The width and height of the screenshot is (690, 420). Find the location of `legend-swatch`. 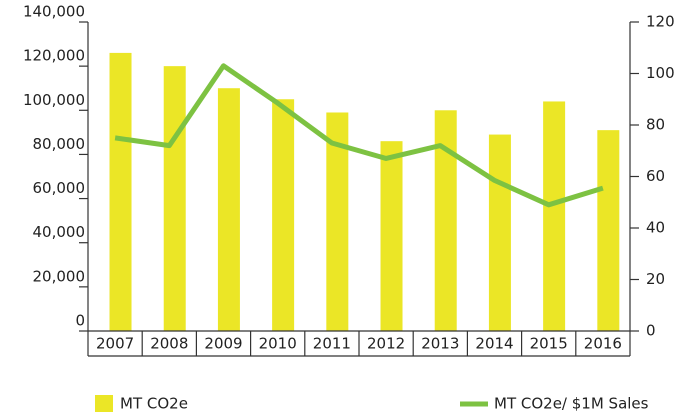

legend-swatch is located at coordinates (104, 403).